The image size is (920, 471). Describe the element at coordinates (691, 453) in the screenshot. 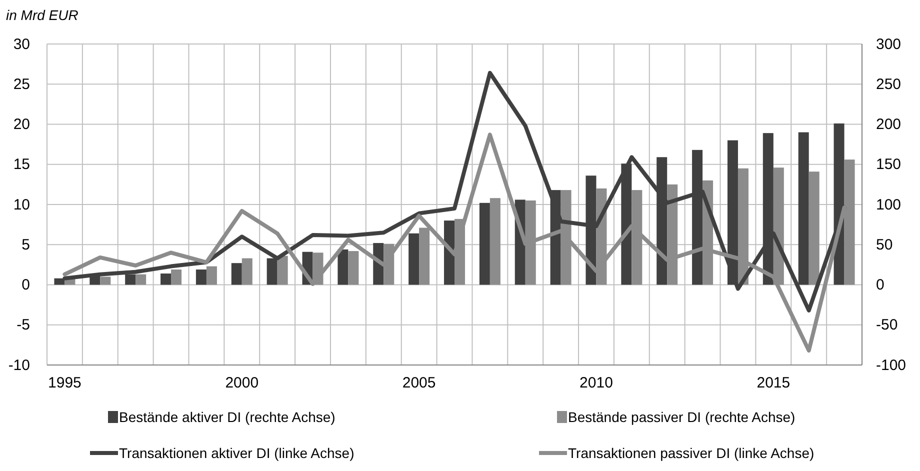

I see `legend-label: Transaktionen passiver DI (linke Achse)` at that location.